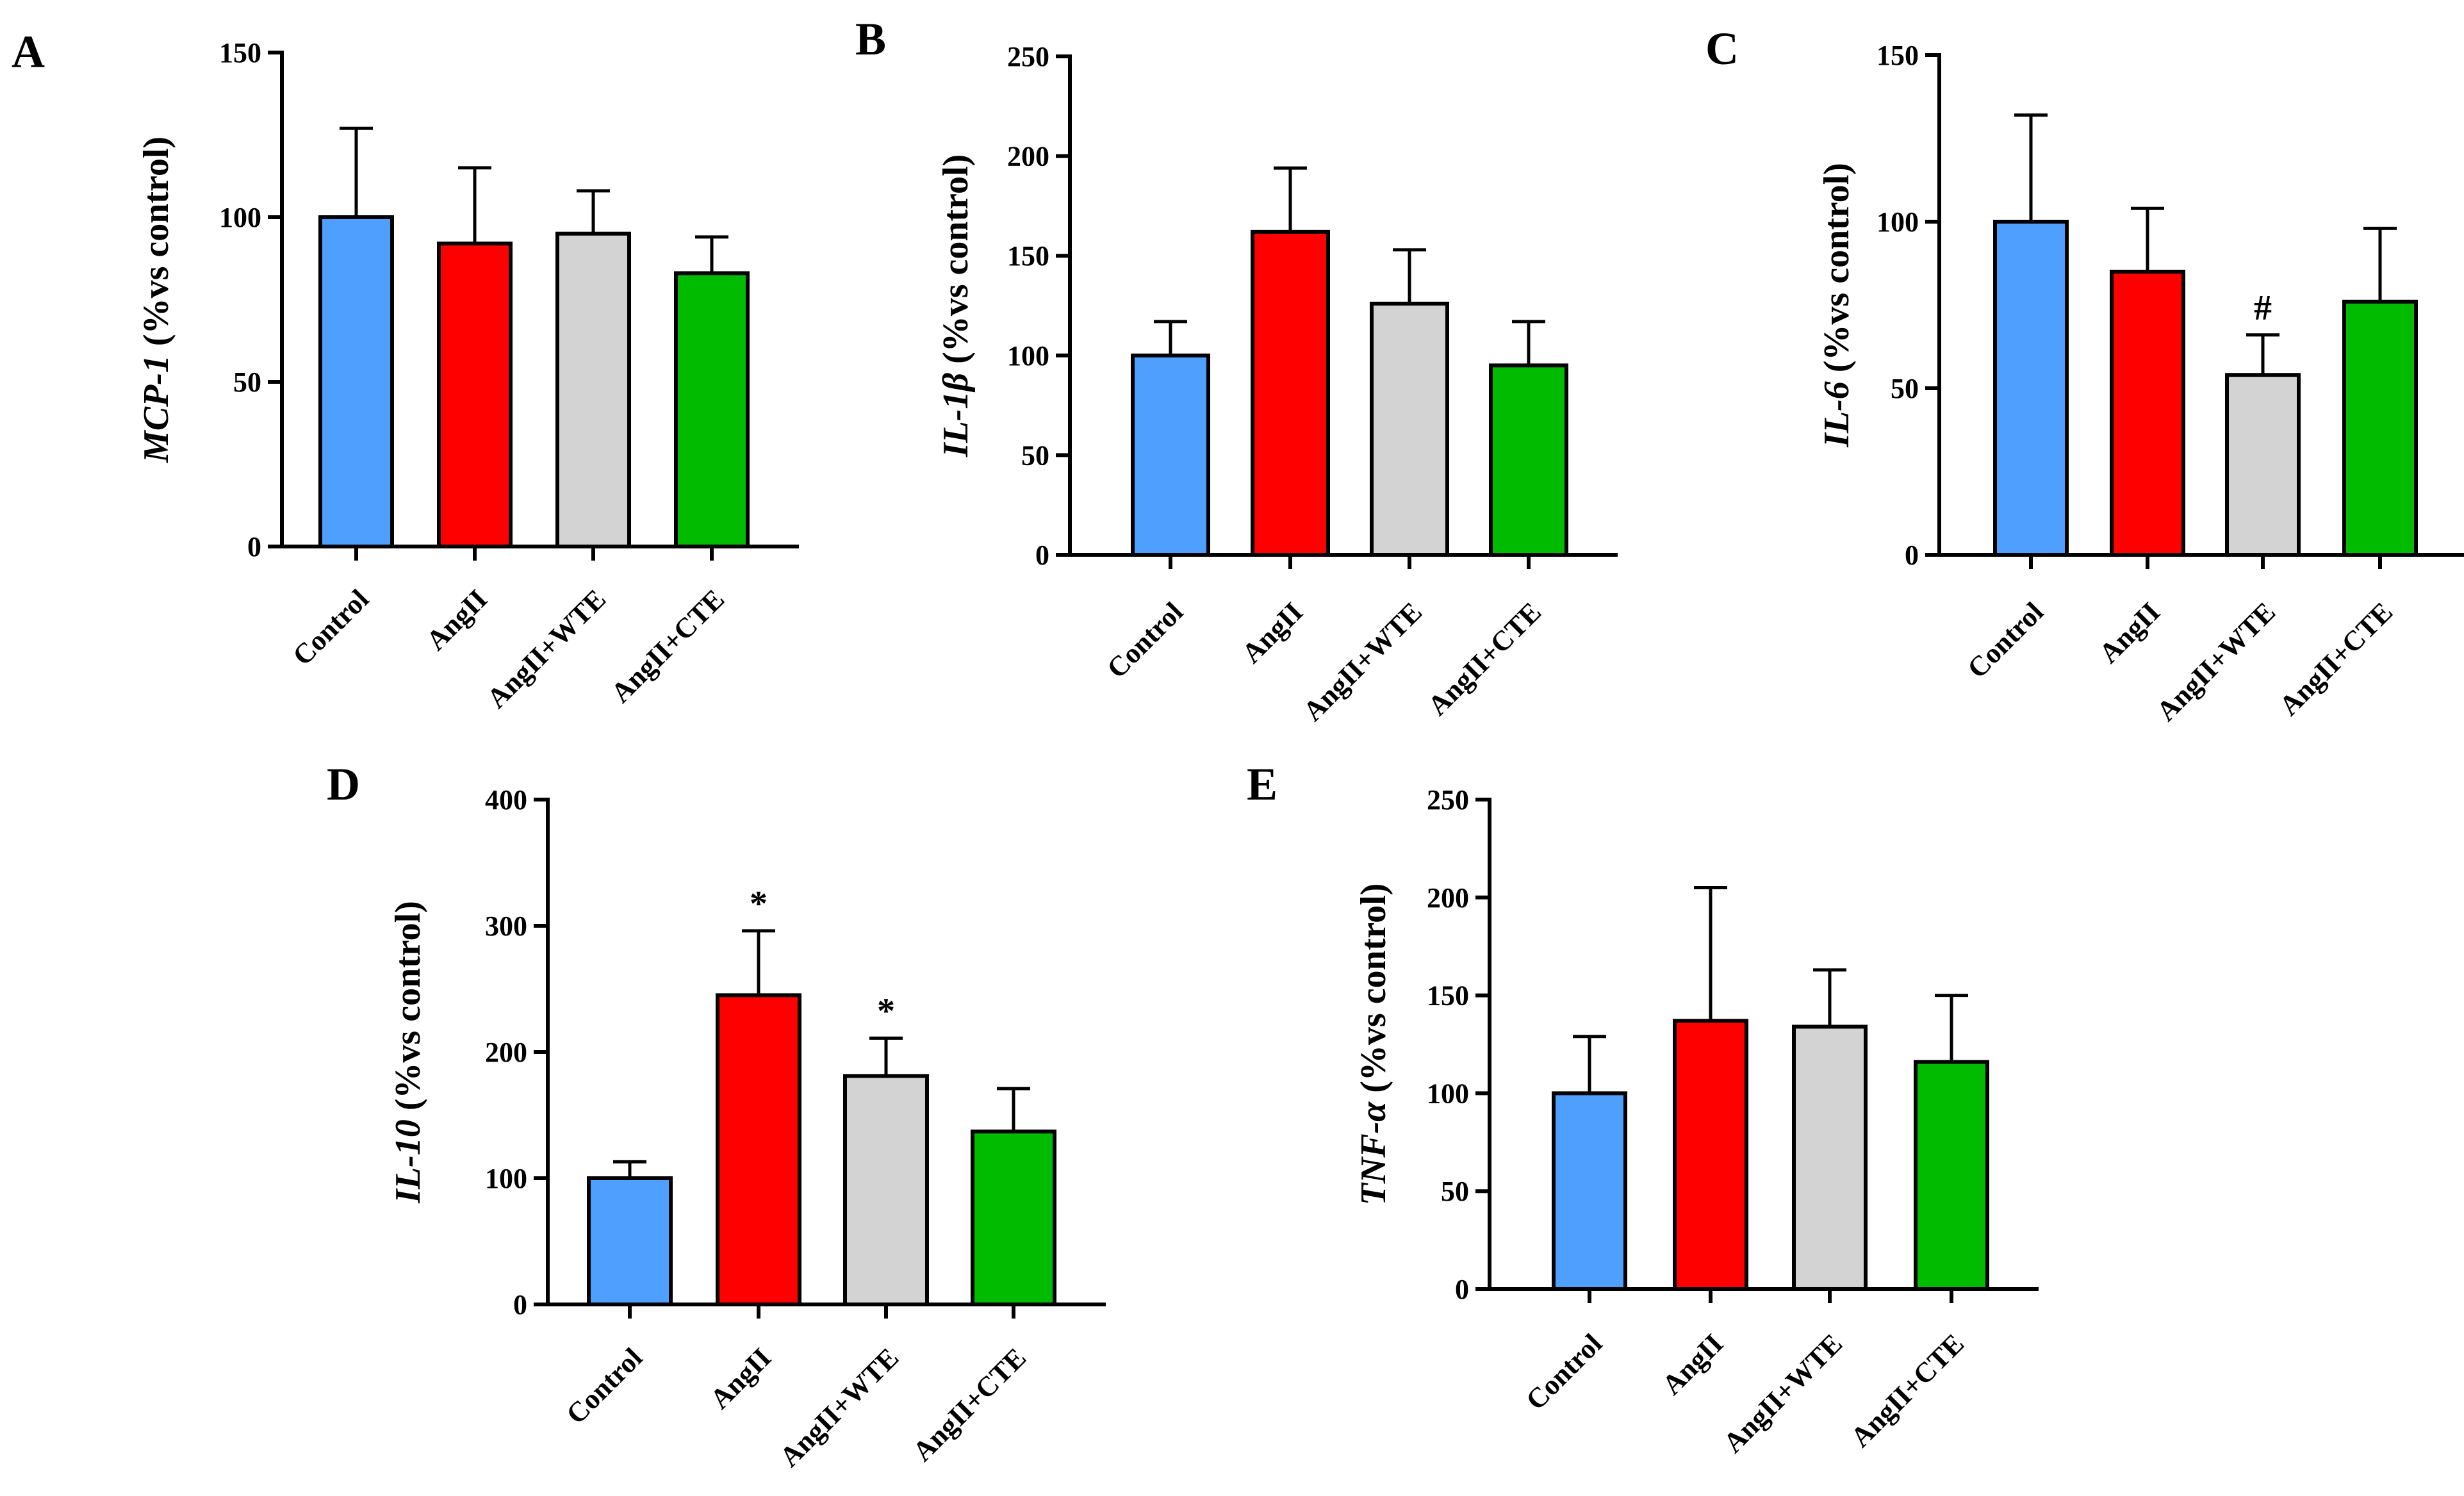  Describe the element at coordinates (1373, 1153) in the screenshot. I see `y-axis-title-italic: TNF-α` at that location.